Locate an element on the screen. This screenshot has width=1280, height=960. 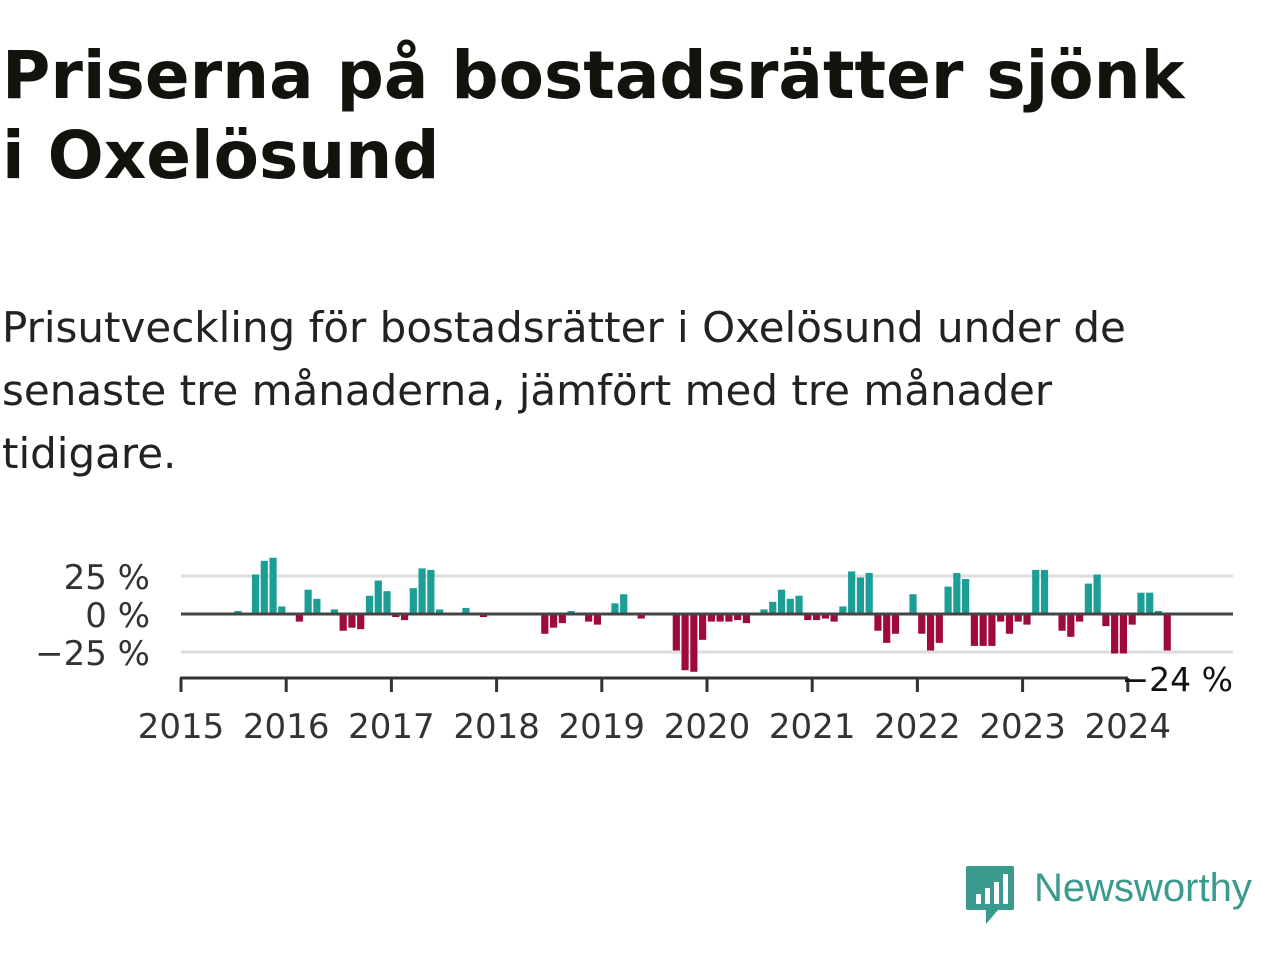
x-tick-label: 2021 is located at coordinates (812, 723).